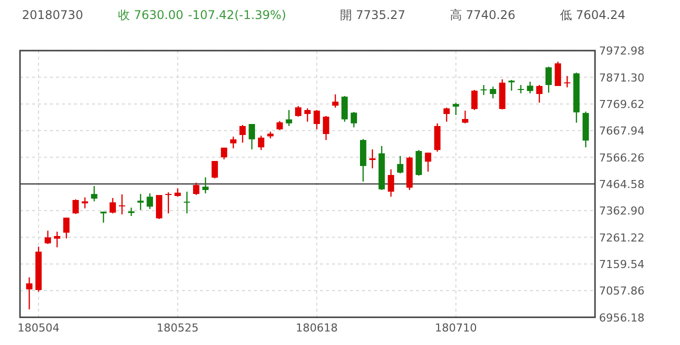  Describe the element at coordinates (621, 77) in the screenshot. I see `y-tick-label: 7871.30` at that location.